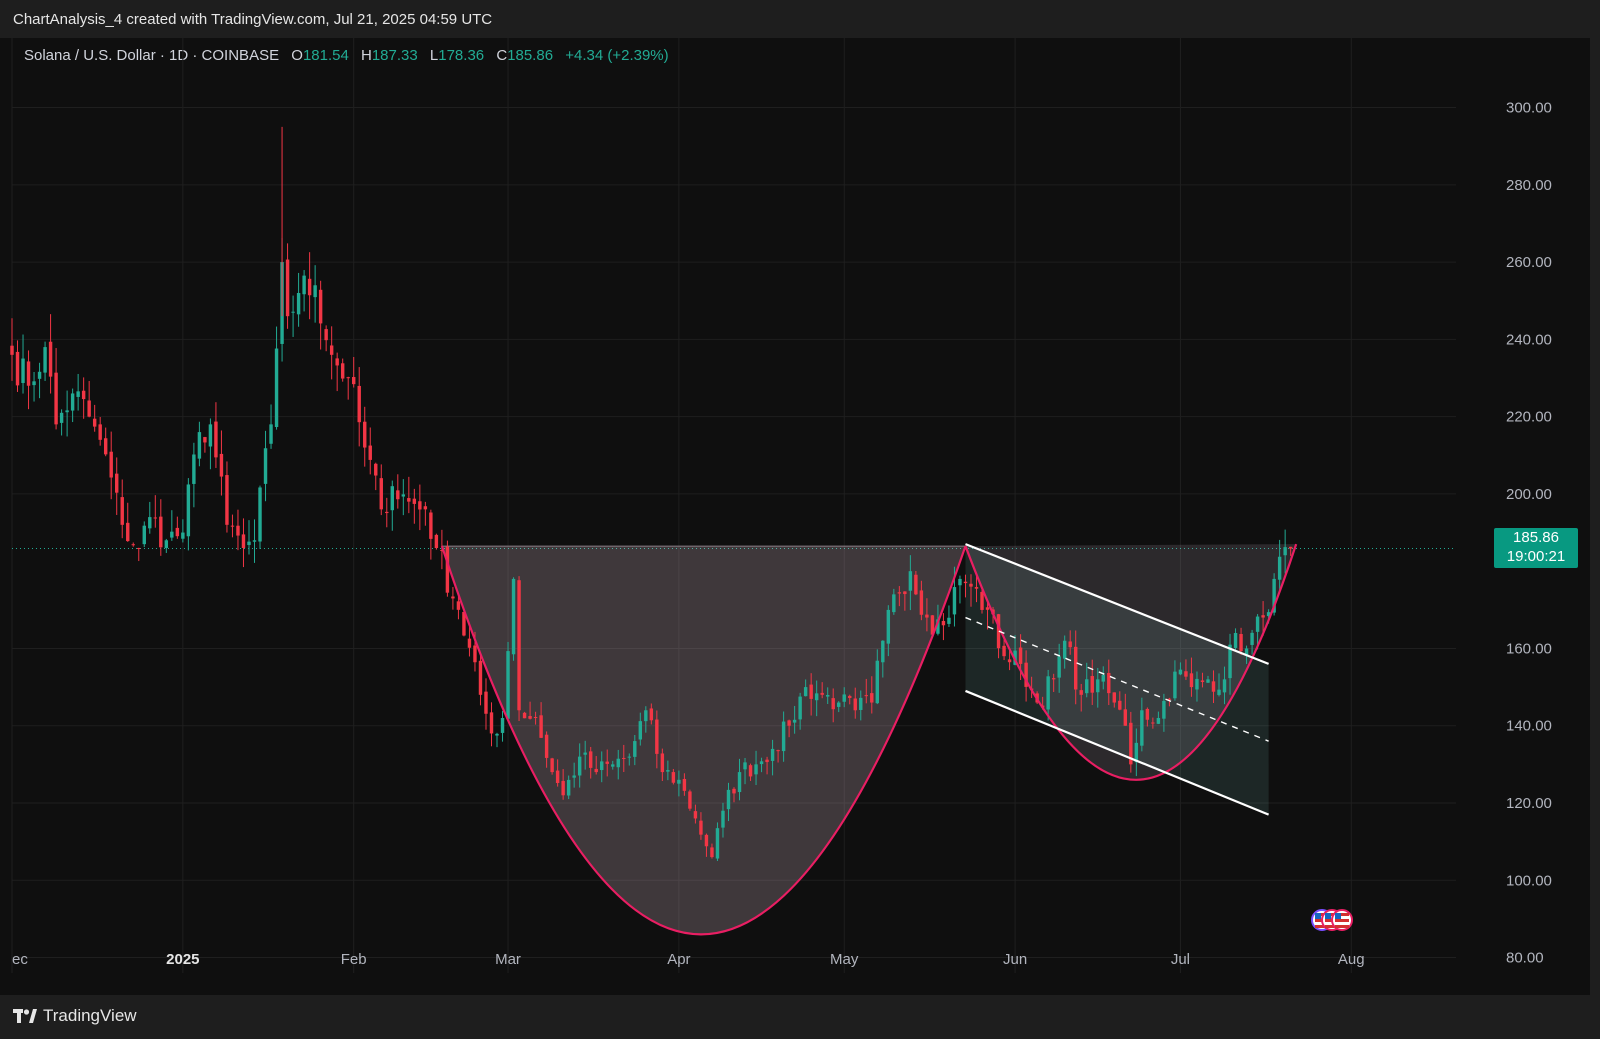 This screenshot has height=1039, width=1600. I want to click on tradingview-brand: TradingView, so click(75, 1016).